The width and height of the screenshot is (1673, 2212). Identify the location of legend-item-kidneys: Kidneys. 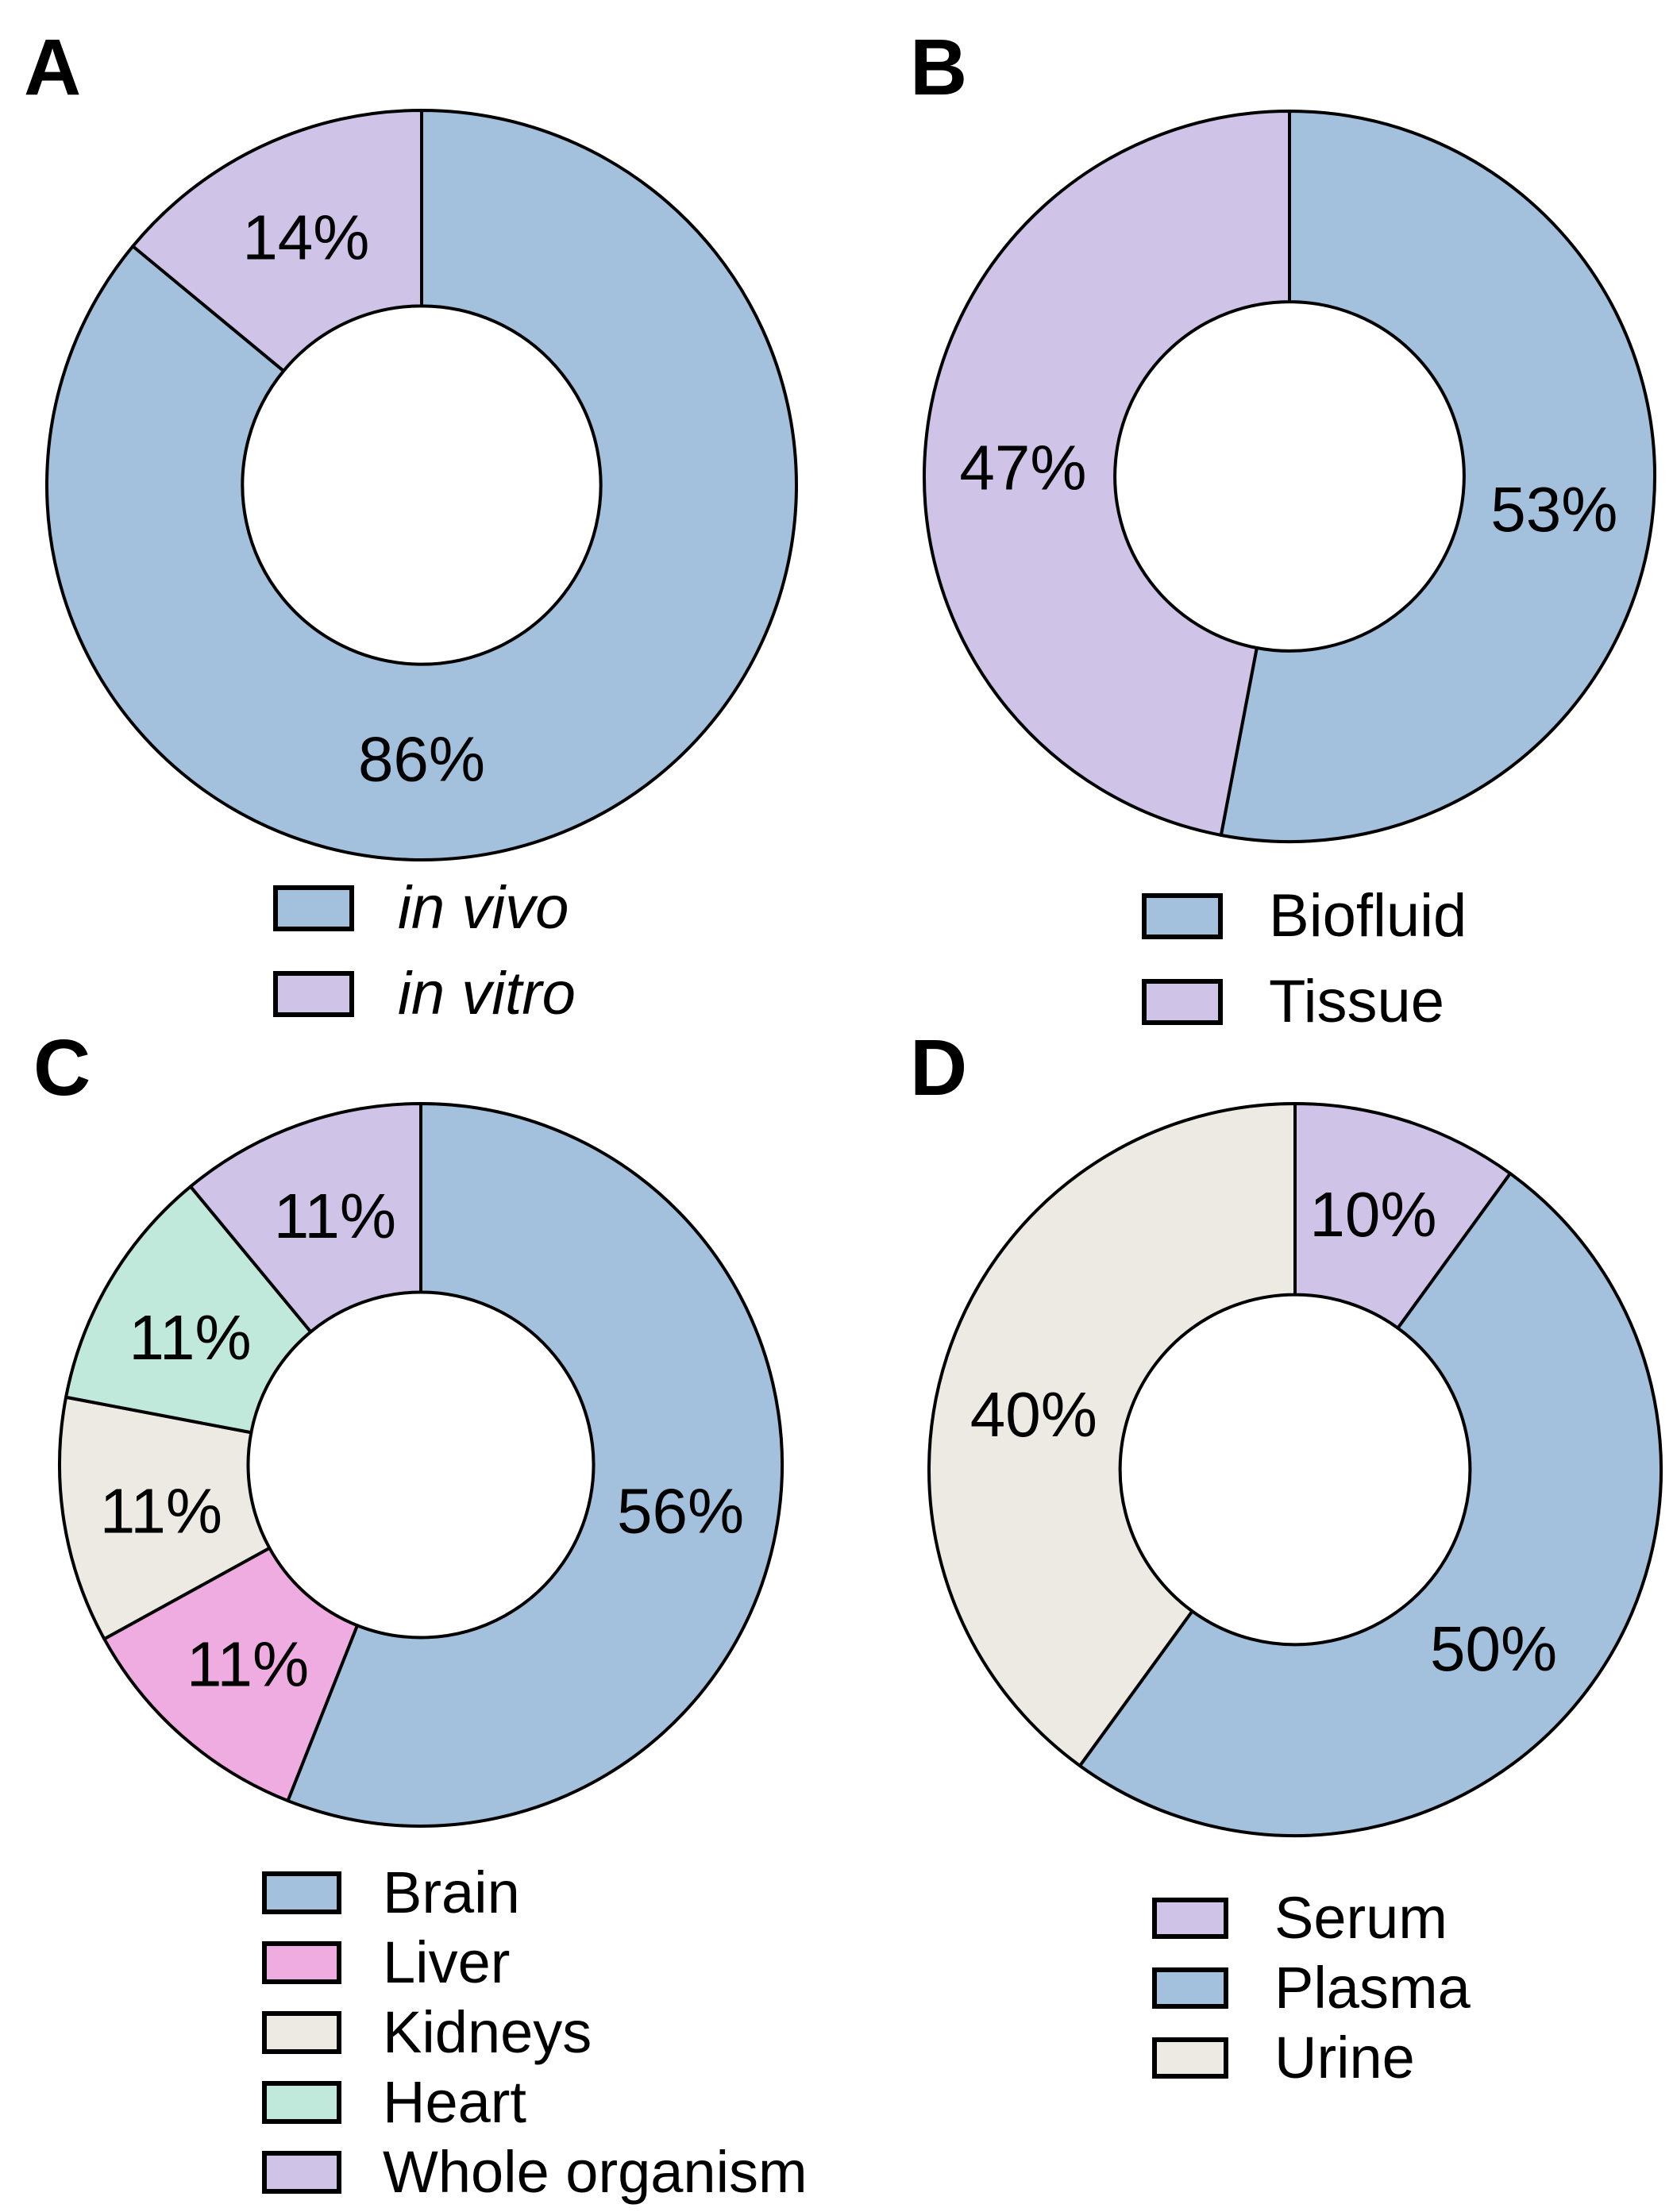
(535, 2032).